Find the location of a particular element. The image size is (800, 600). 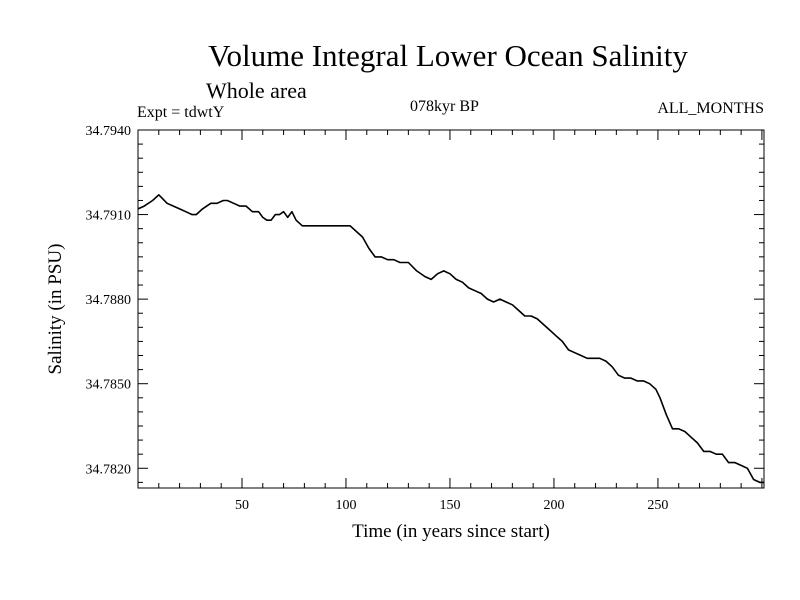

months-label: ALL_MONTHS is located at coordinates (710, 108).